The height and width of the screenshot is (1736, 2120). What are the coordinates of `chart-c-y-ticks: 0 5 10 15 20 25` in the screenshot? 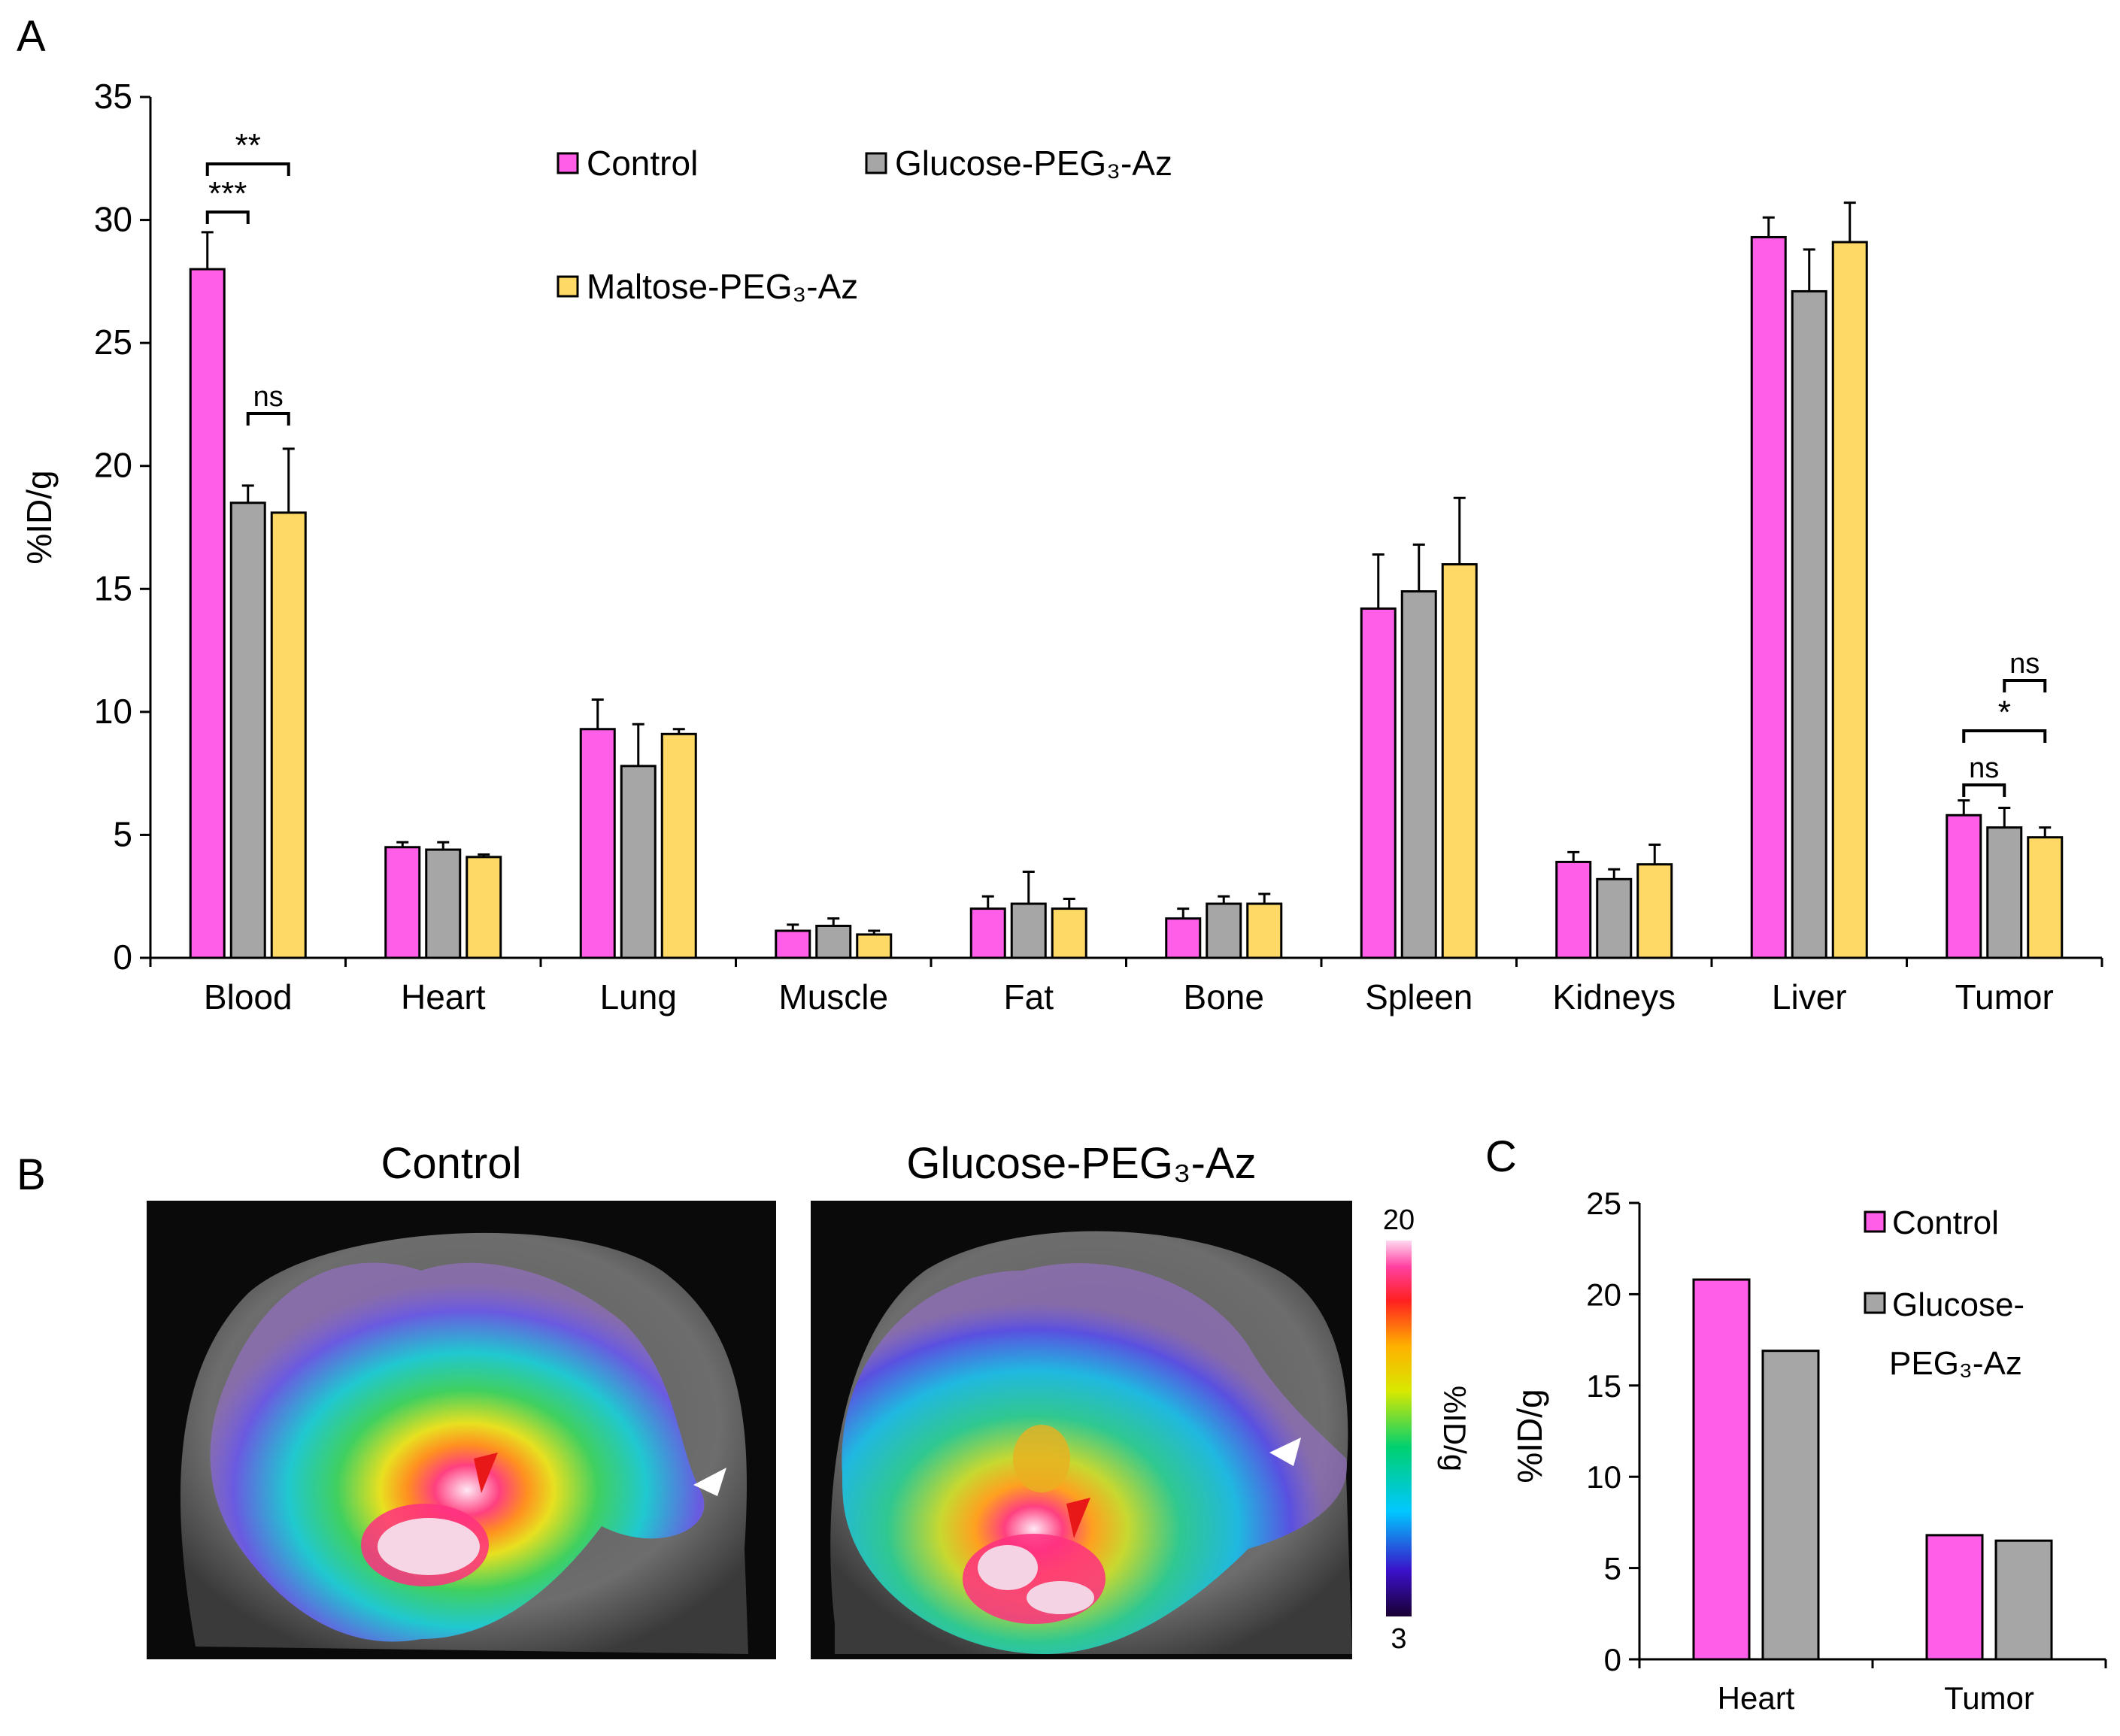 It's located at (1612, 1431).